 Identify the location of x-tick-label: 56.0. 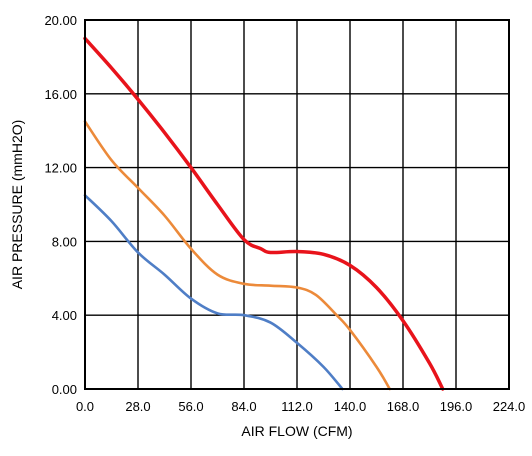
(190, 406).